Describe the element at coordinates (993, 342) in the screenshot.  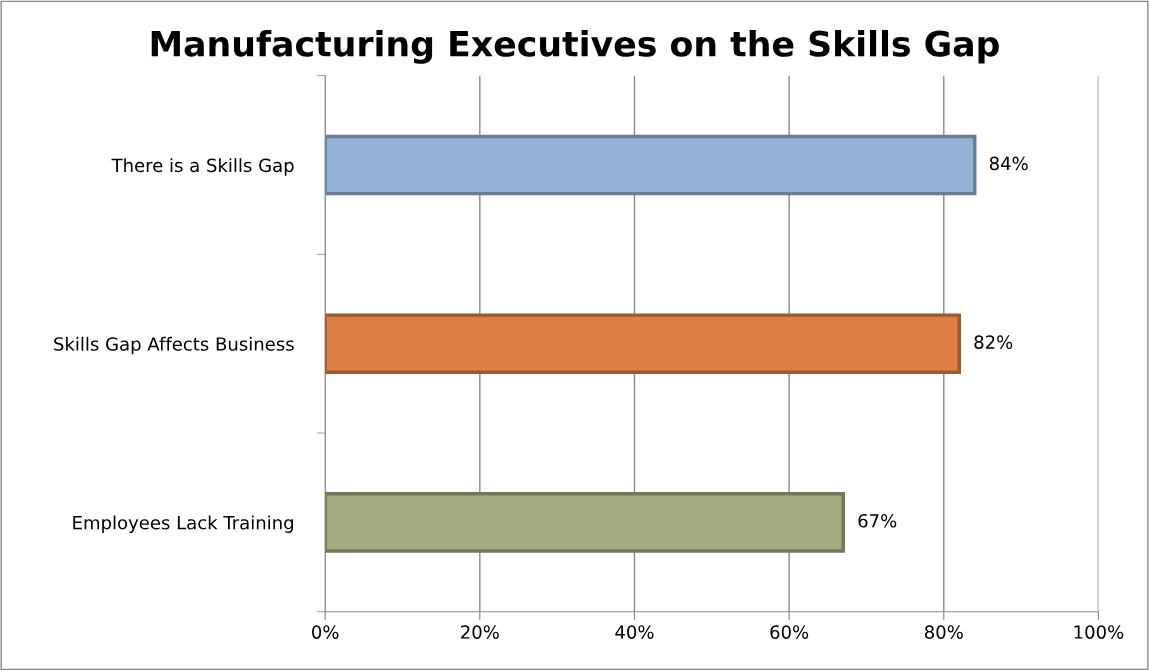
I see `data-label: 82%` at that location.